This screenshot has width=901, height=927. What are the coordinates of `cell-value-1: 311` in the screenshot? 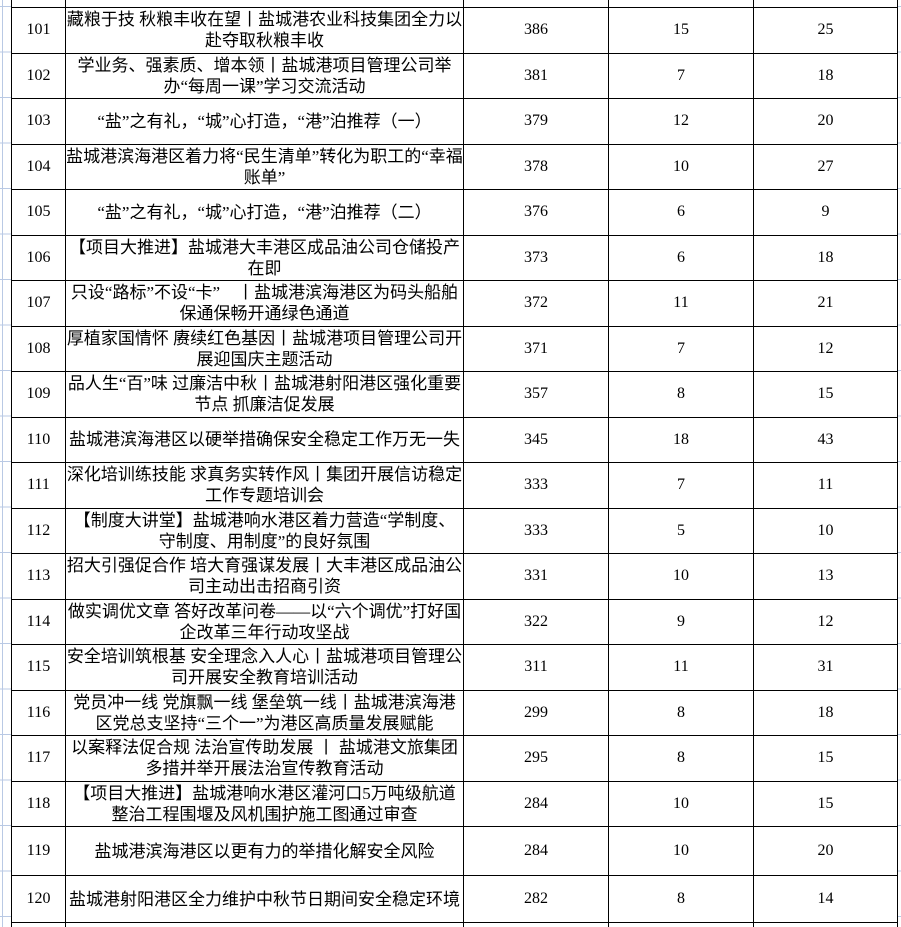 It's located at (536, 667).